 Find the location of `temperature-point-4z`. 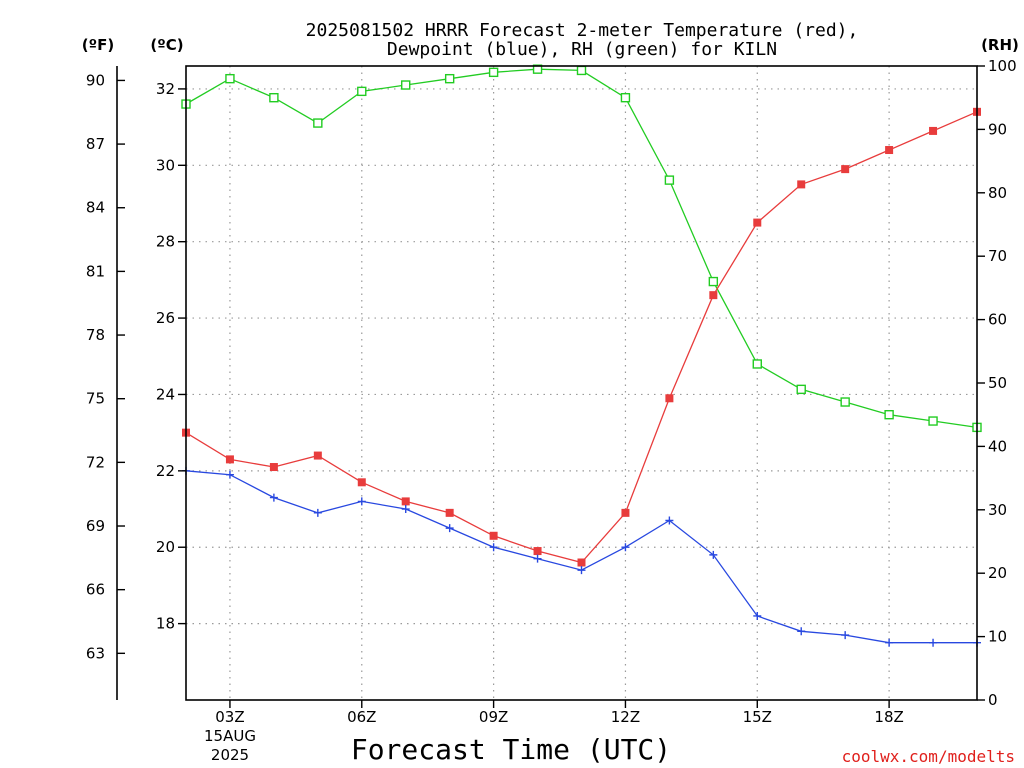

temperature-point-4z is located at coordinates (273, 467).